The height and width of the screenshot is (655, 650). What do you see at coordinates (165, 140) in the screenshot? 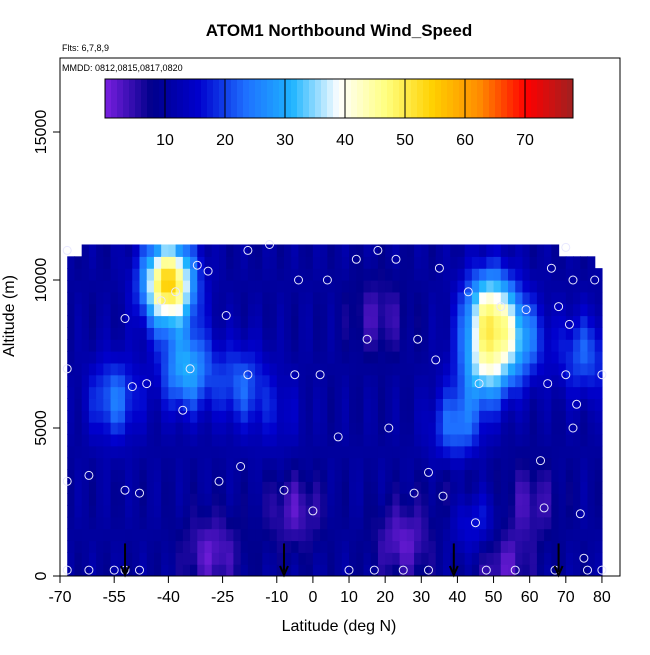
I see `colorbar-tick-label: 10` at bounding box center [165, 140].